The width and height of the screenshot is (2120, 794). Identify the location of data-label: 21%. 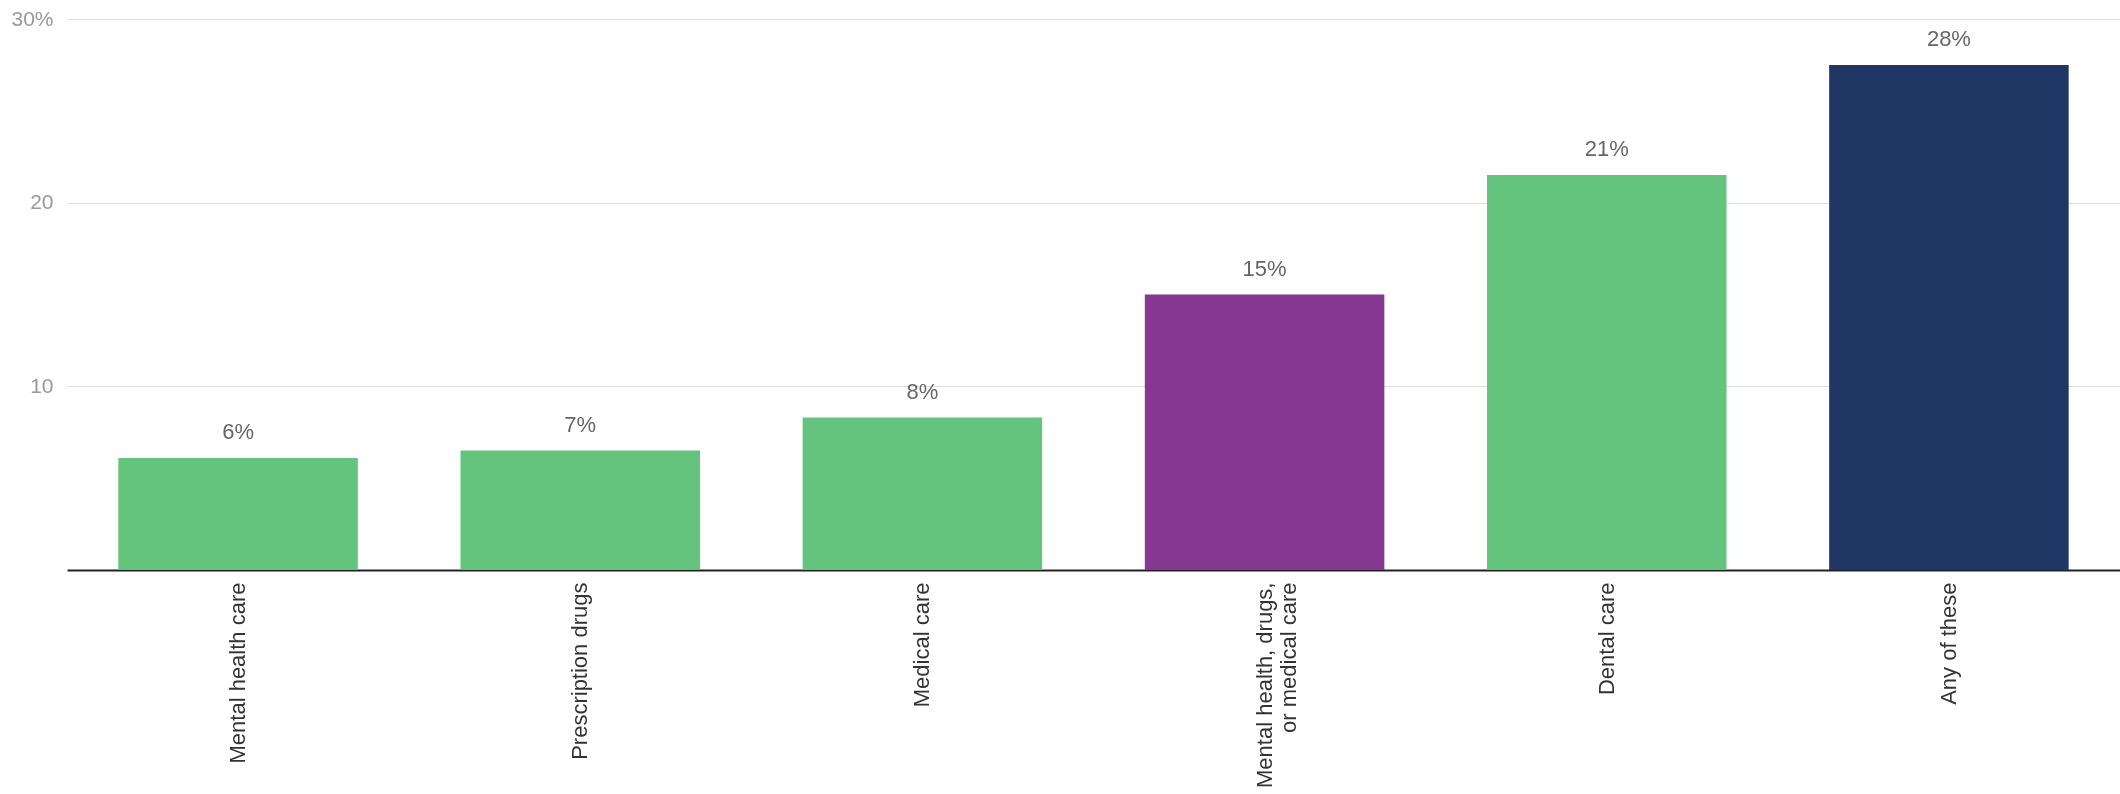
(1606, 149).